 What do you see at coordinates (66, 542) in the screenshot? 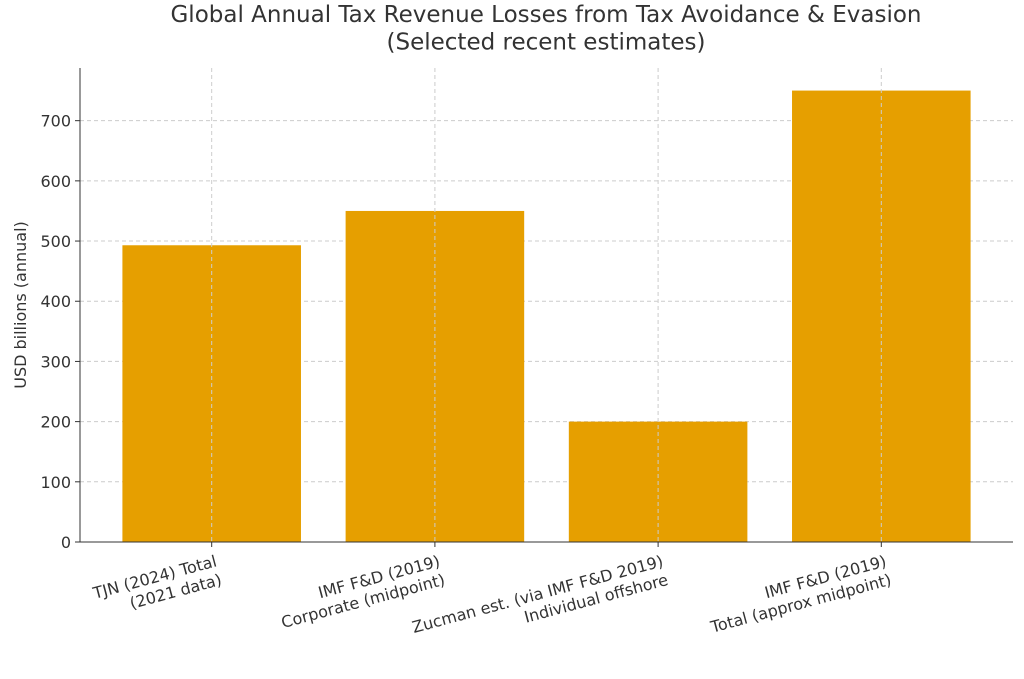
I see `y-tick-label: 0` at bounding box center [66, 542].